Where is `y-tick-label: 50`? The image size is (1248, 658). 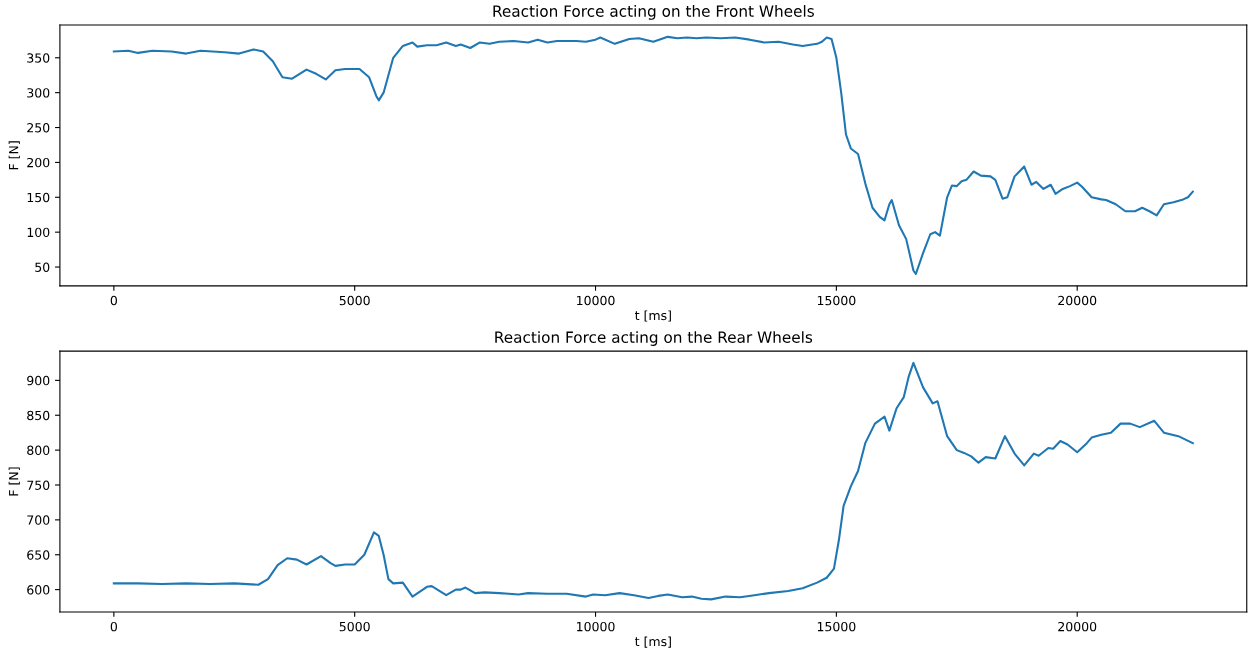 y-tick-label: 50 is located at coordinates (42, 267).